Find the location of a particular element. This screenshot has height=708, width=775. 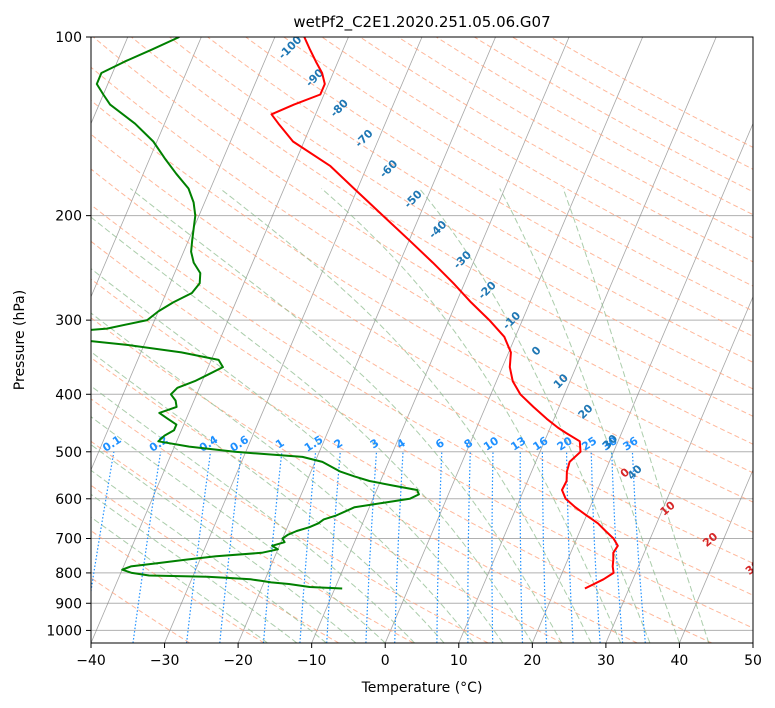

y-axis-ticks: 100 200 300 400 500 600 700 800 900 1000 is located at coordinates (68, 334).